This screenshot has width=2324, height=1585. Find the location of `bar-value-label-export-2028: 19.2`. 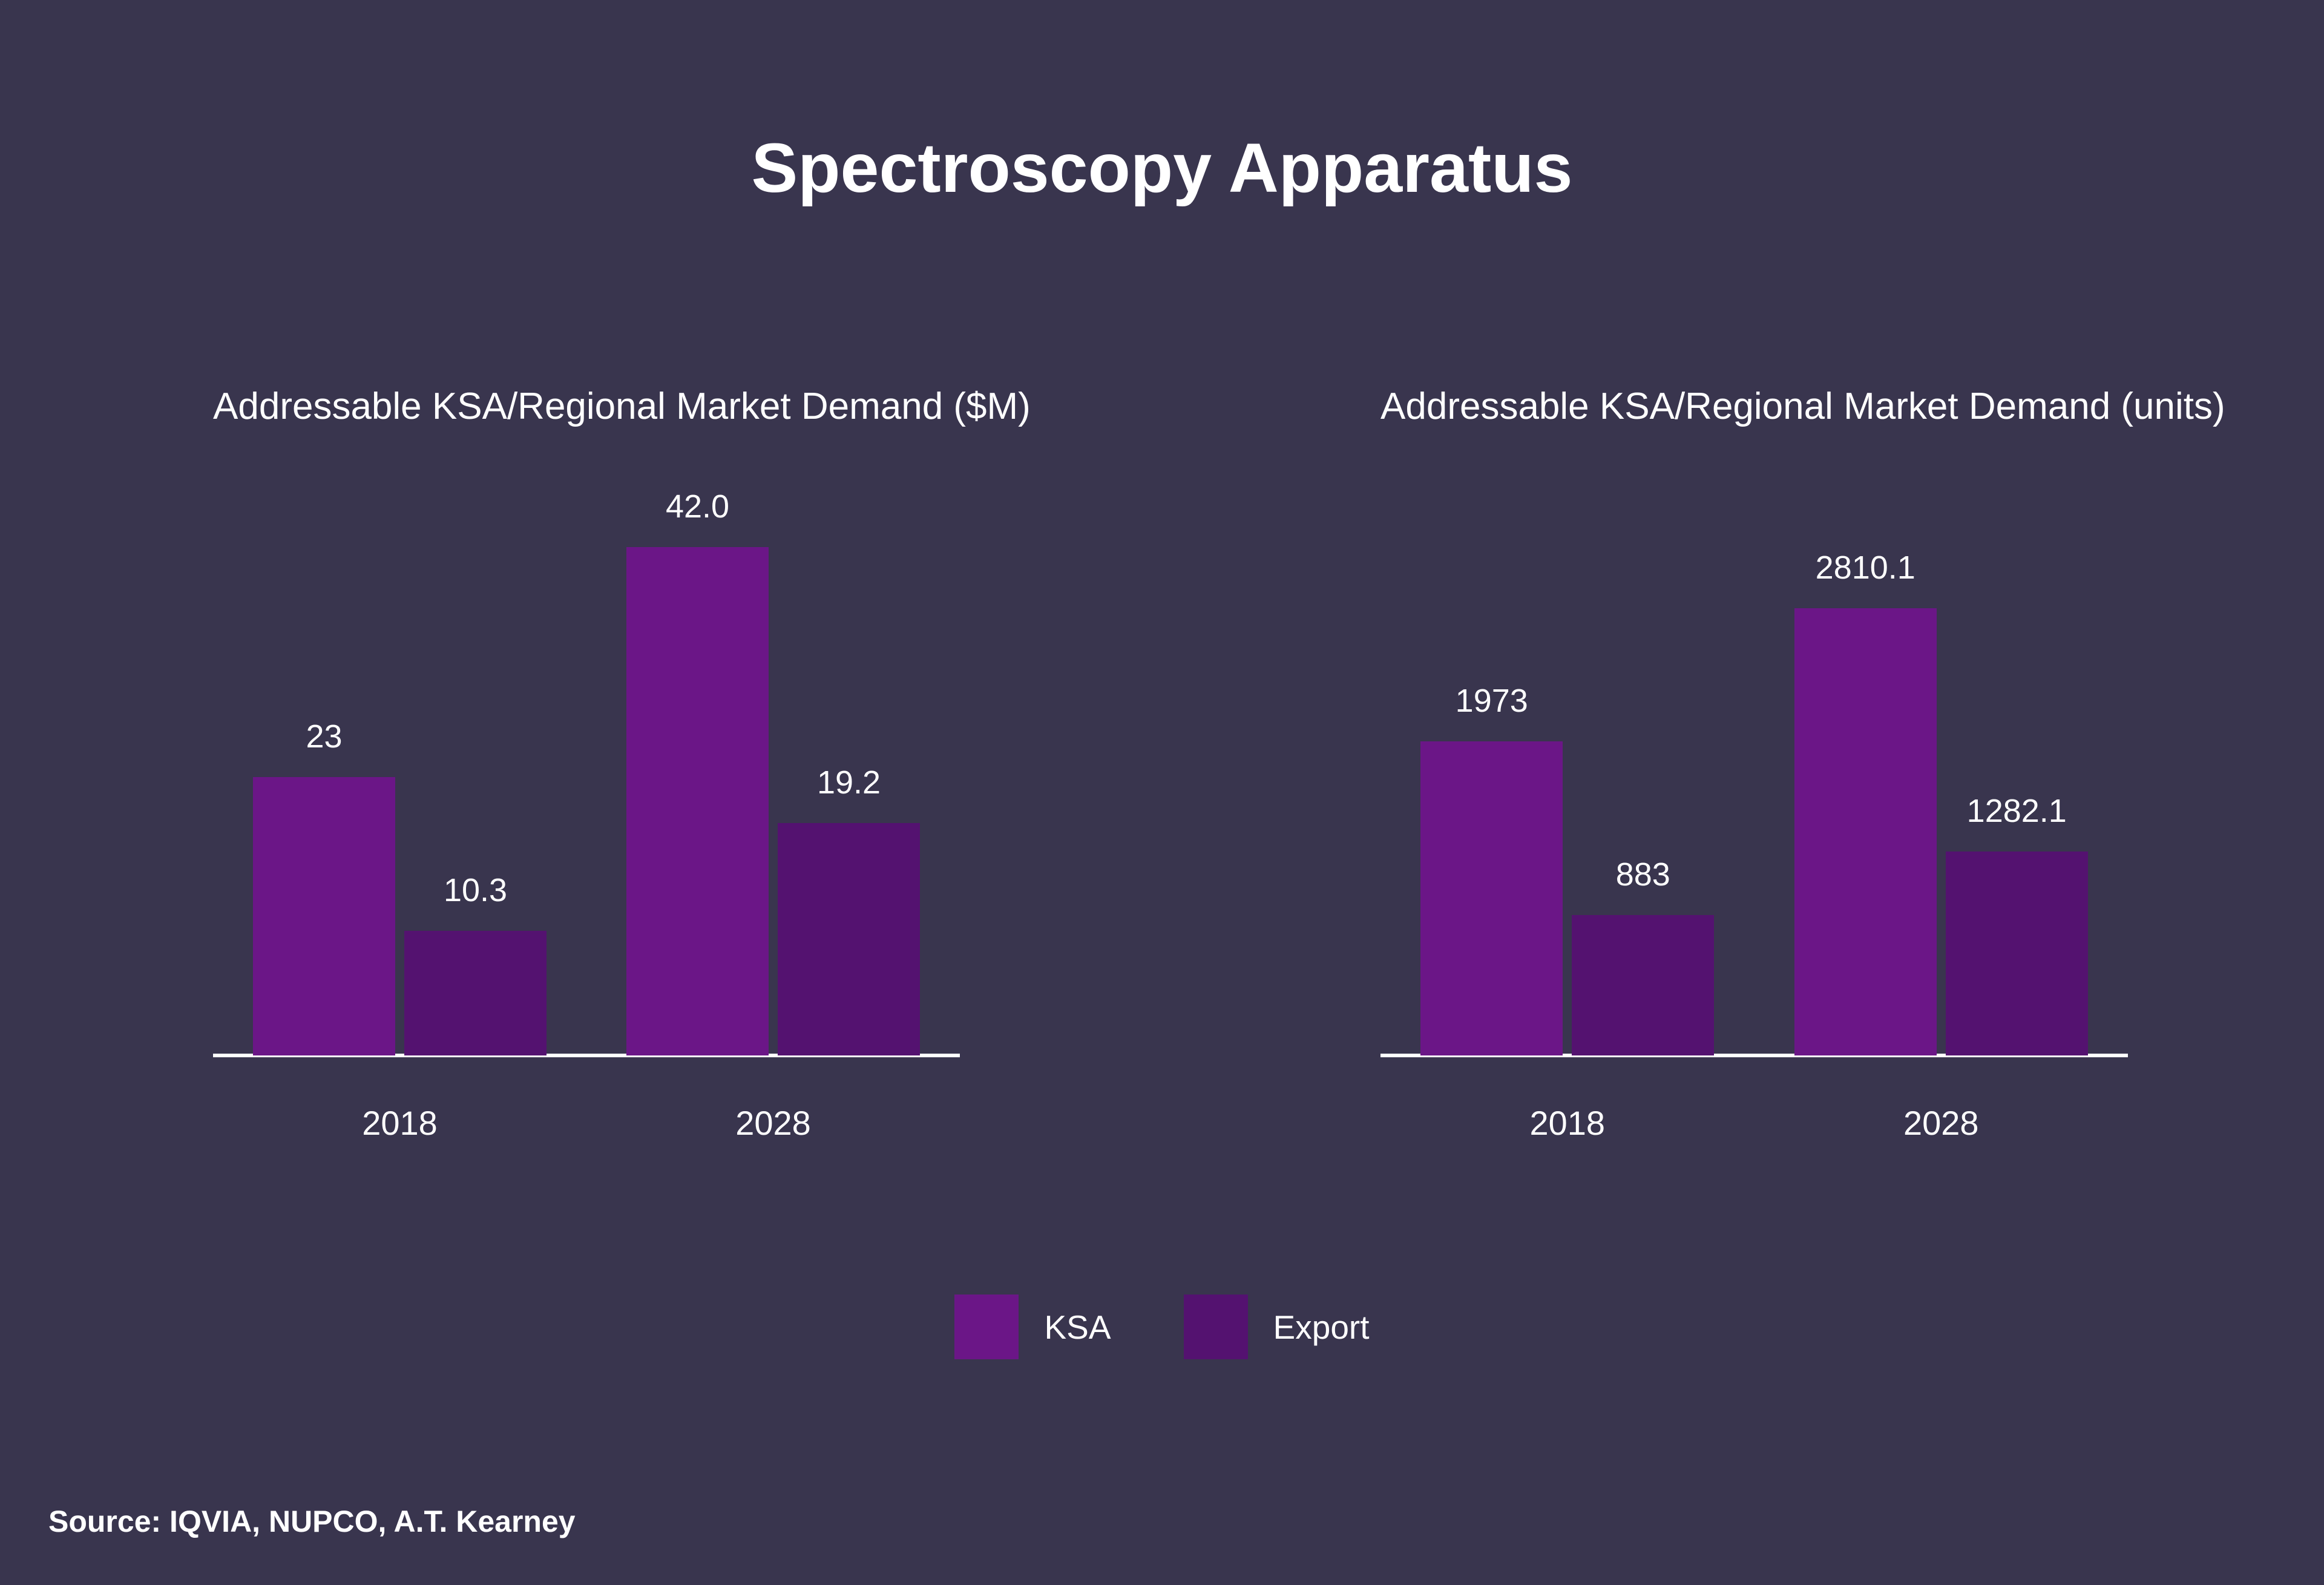

bar-value-label-export-2028: 19.2 is located at coordinates (848, 782).